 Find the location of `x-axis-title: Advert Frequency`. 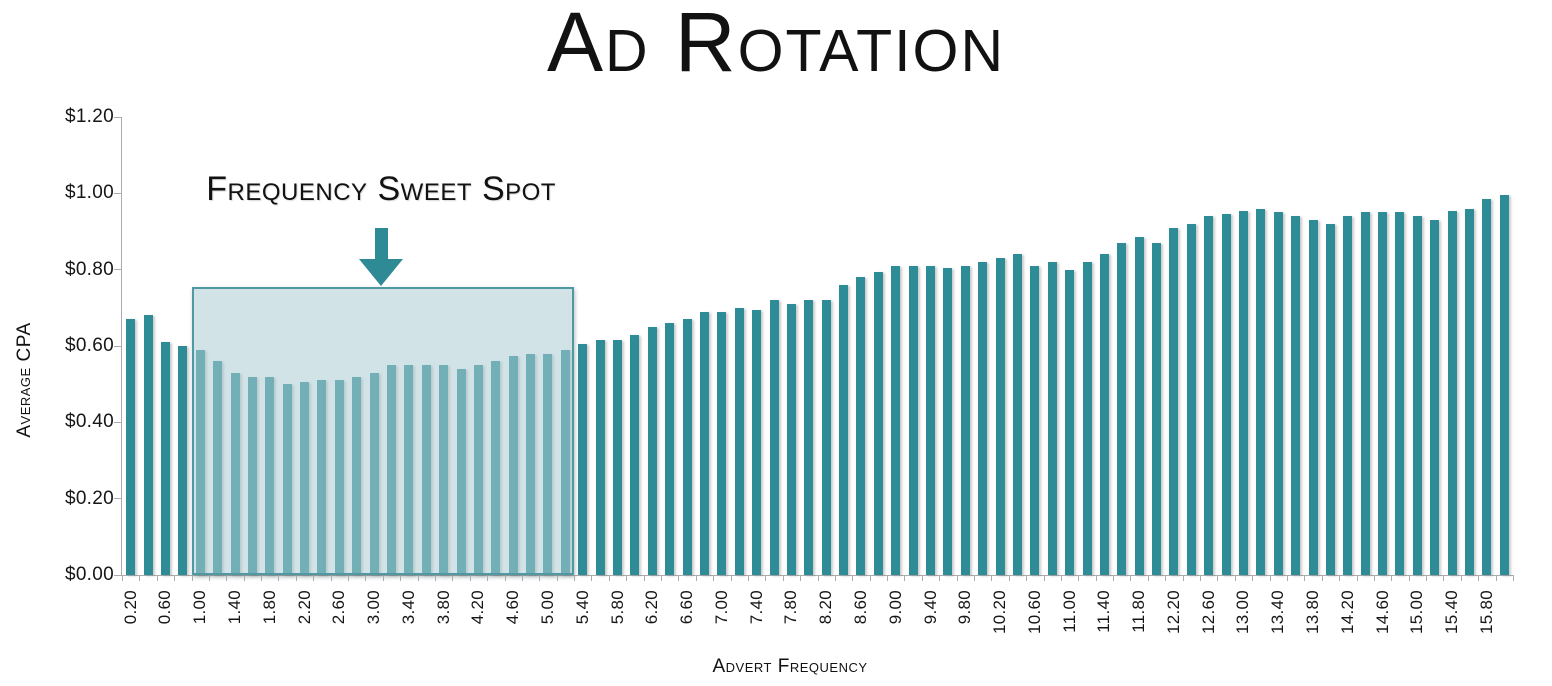

x-axis-title: Advert Frequency is located at coordinates (790, 666).